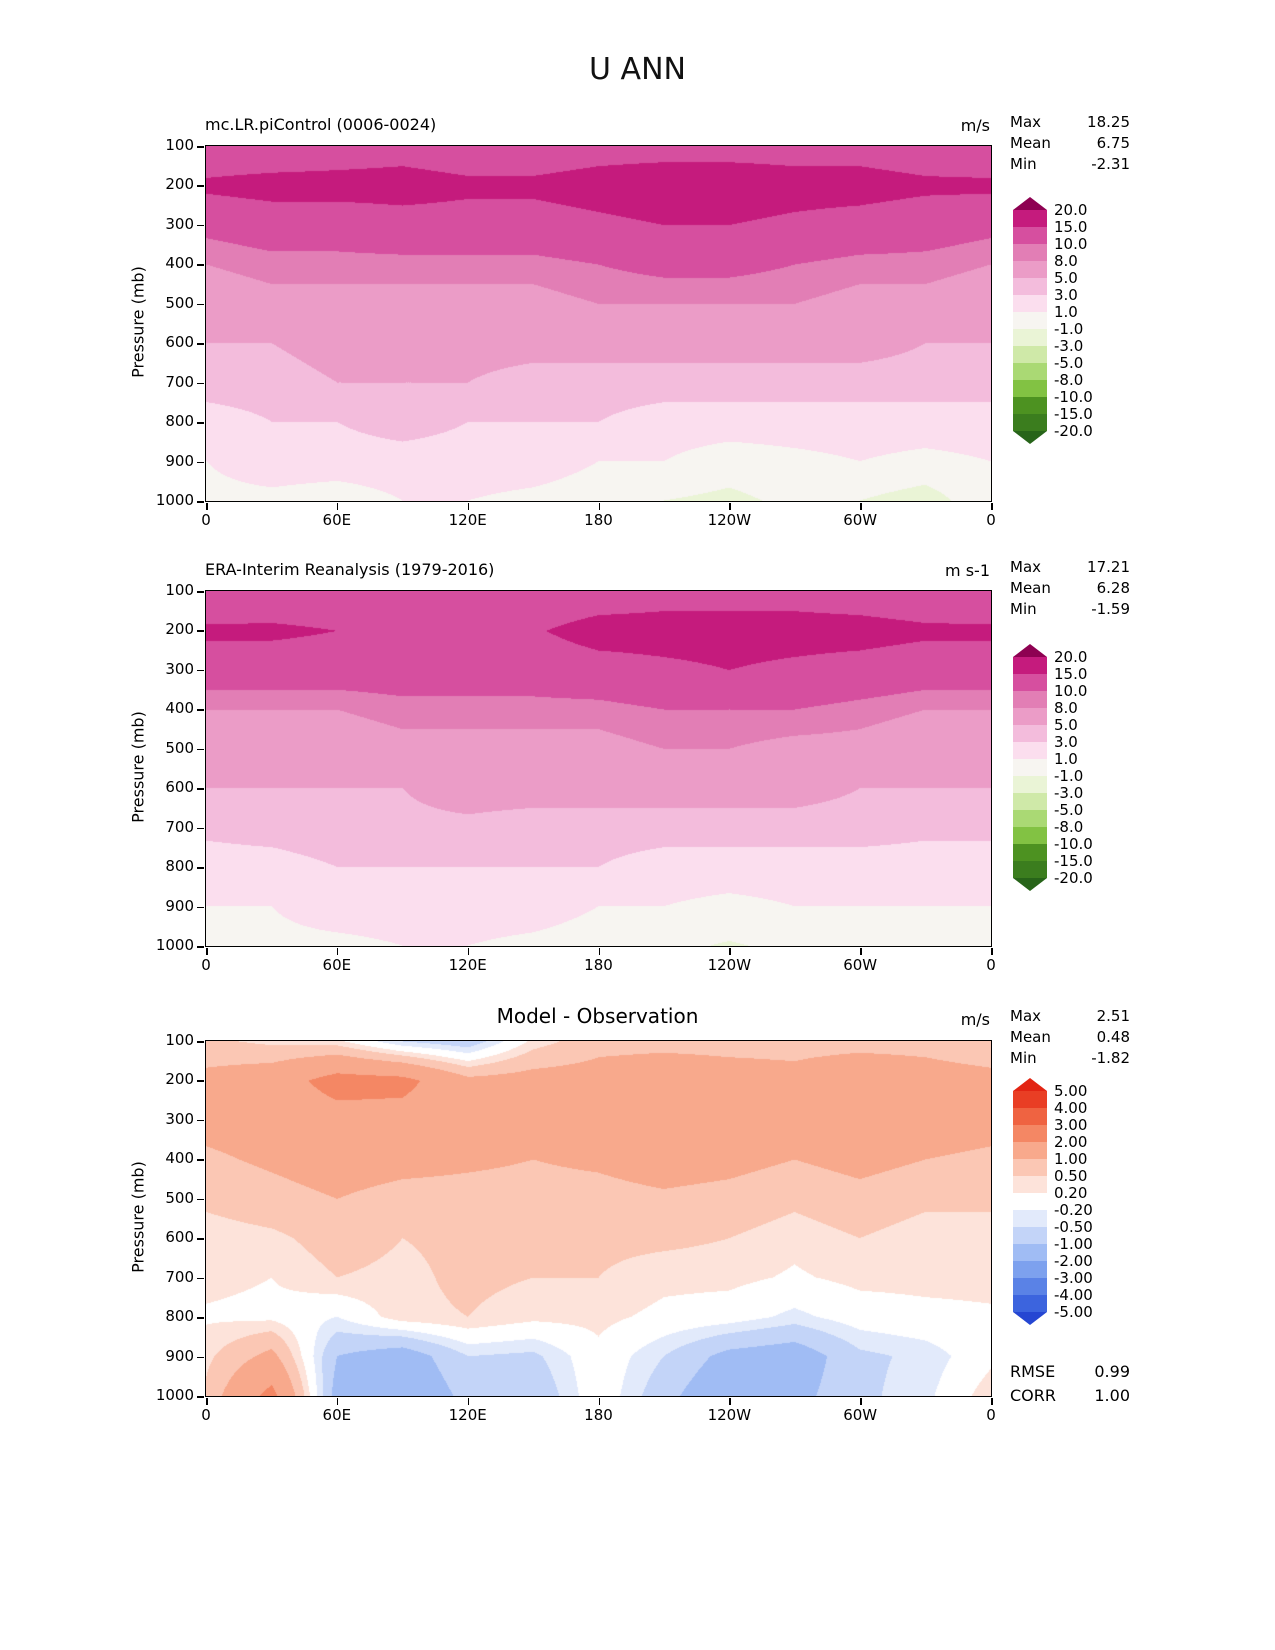 This screenshot has width=1275, height=1650. I want to click on x-tick-label: 120E, so click(467, 520).